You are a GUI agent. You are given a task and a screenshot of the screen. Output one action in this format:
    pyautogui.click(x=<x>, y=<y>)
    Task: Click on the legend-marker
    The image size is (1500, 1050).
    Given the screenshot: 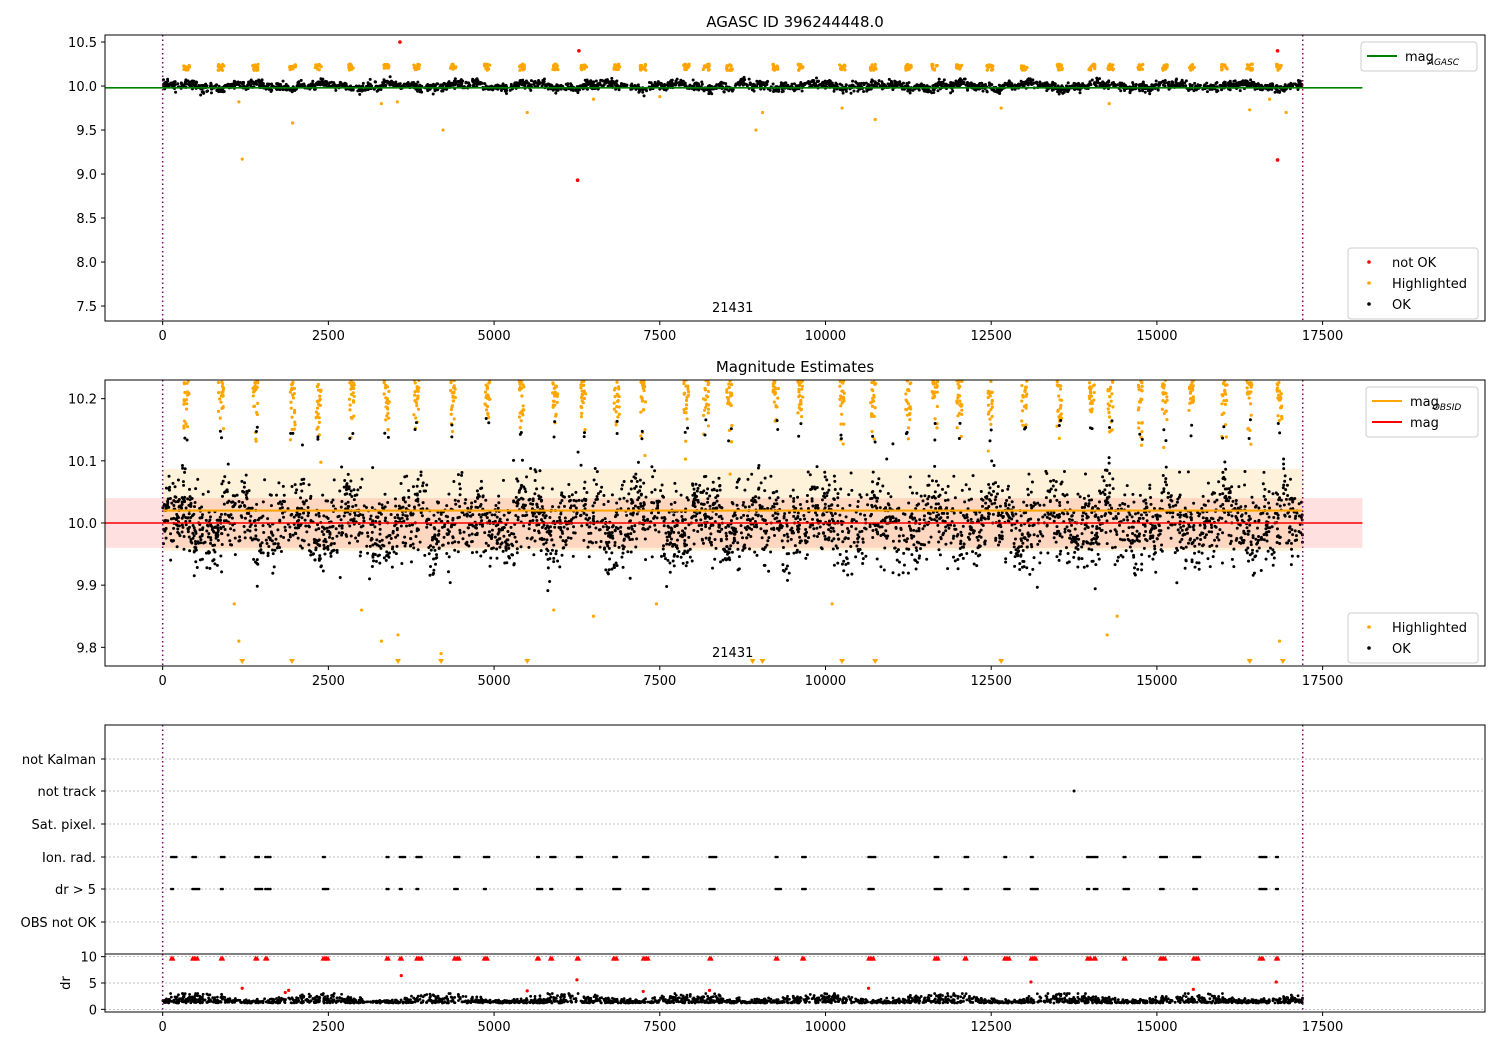 What is the action you would take?
    pyautogui.click(x=1369, y=304)
    